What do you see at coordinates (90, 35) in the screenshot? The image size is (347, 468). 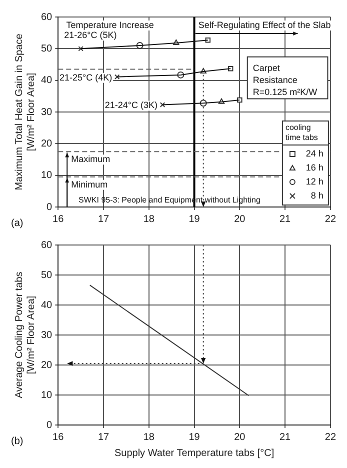 I see `series-label: 21-26°C (5K)` at bounding box center [90, 35].